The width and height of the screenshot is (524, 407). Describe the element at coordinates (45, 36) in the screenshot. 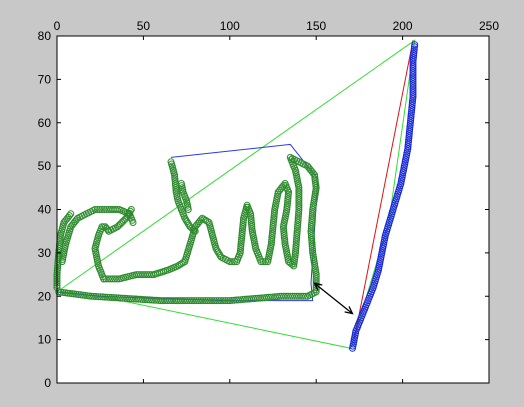

I see `y-tick-label: 80` at that location.